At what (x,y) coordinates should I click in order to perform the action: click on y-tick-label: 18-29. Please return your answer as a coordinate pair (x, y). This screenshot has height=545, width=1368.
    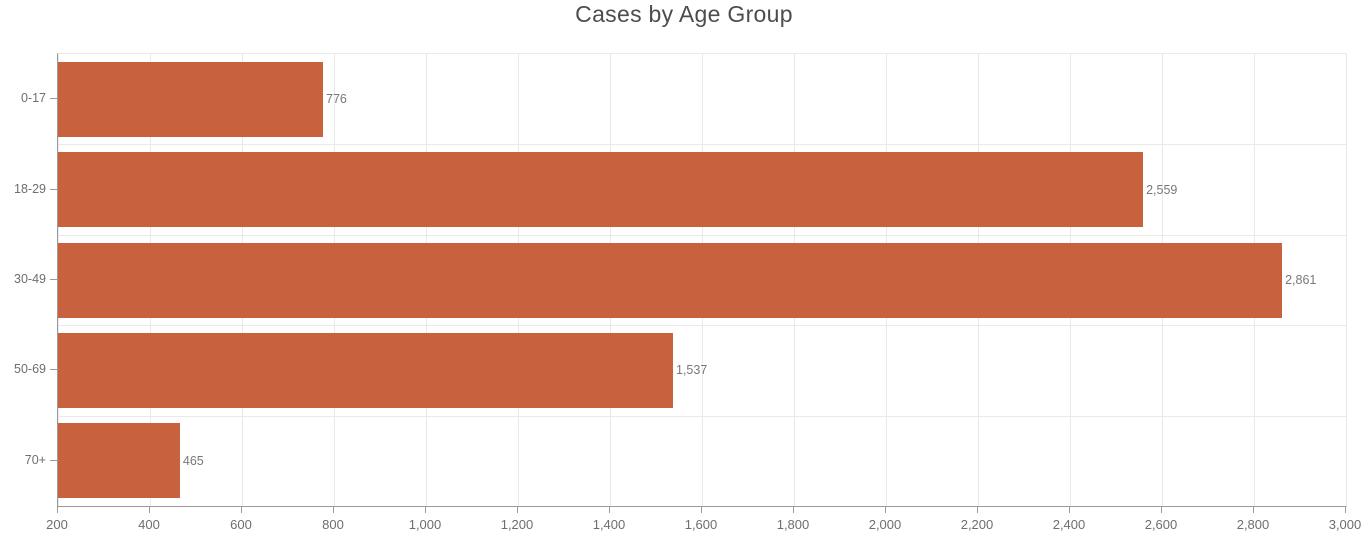
    Looking at the image, I should click on (30, 188).